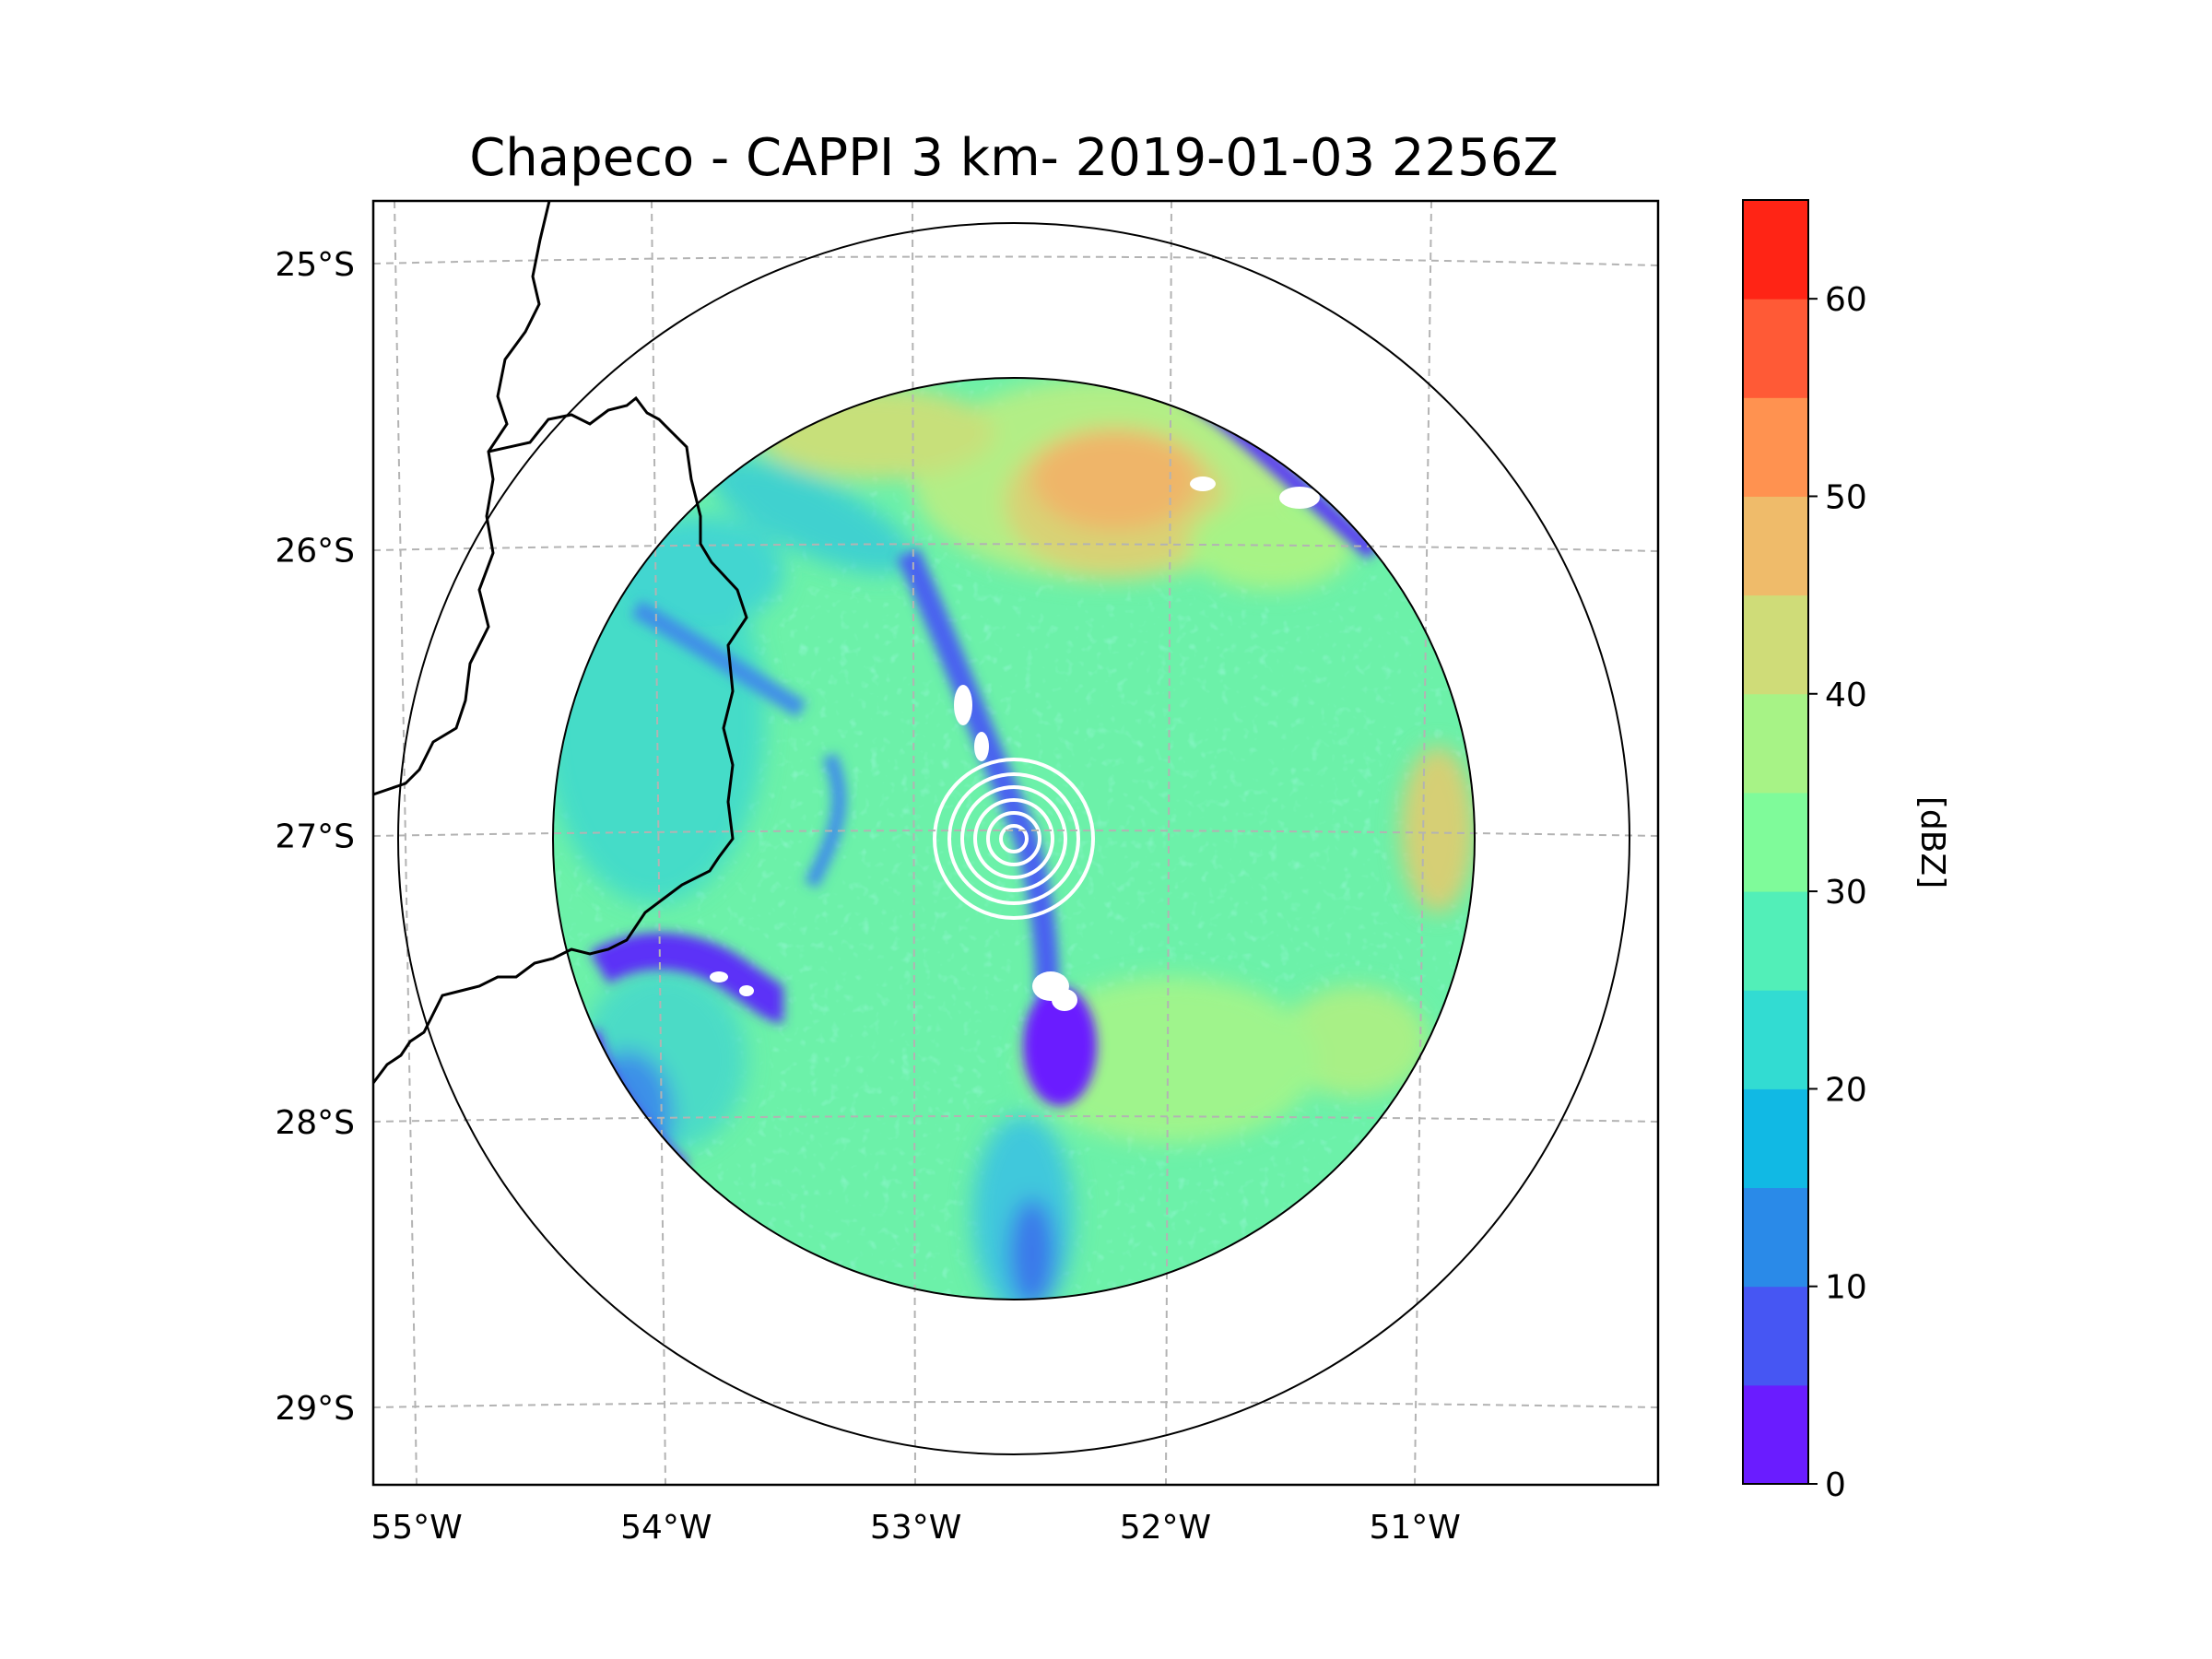 The height and width of the screenshot is (1659, 2212). Describe the element at coordinates (1846, 1090) in the screenshot. I see `colorbar-tick-label: 20` at that location.